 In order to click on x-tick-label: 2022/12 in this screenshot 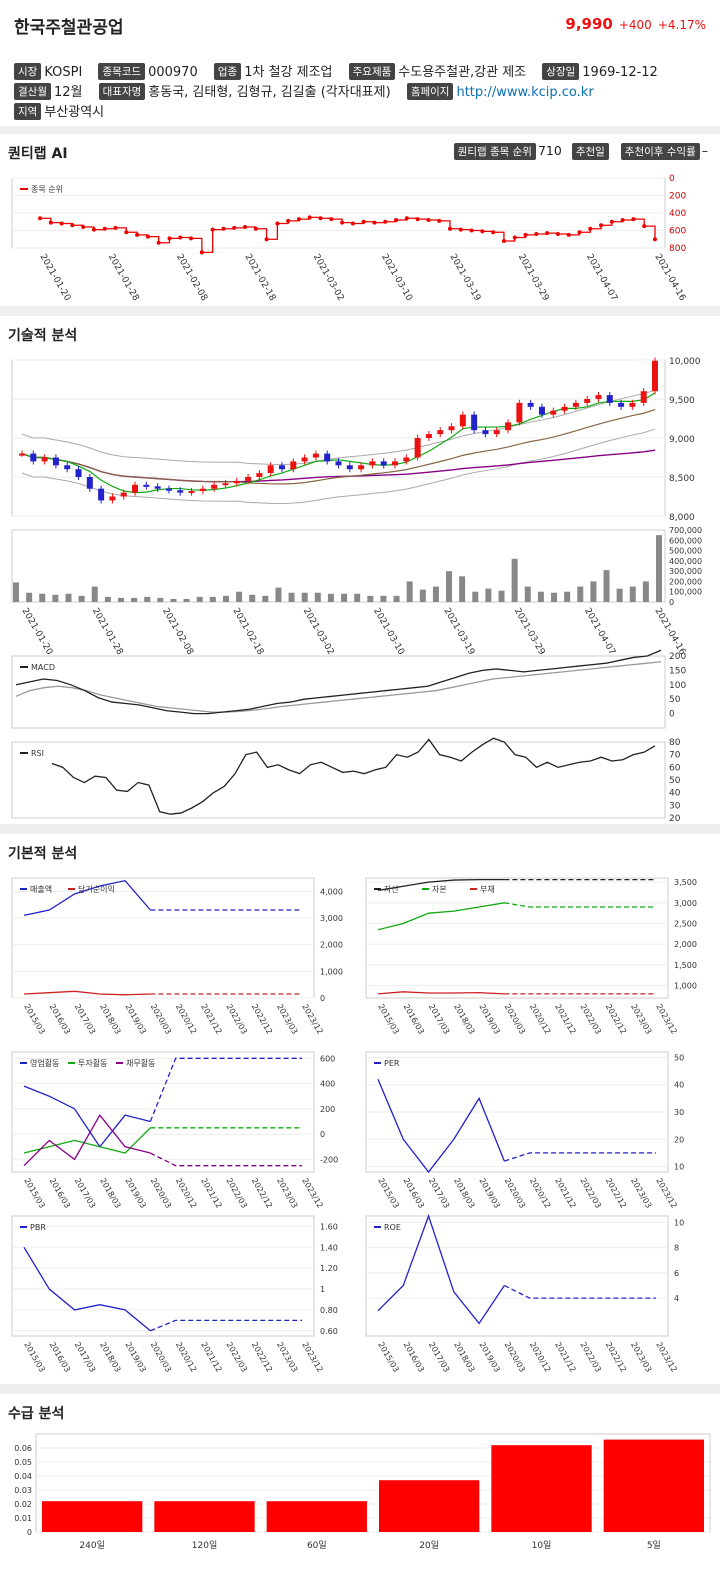, I will do `click(262, 1357)`.